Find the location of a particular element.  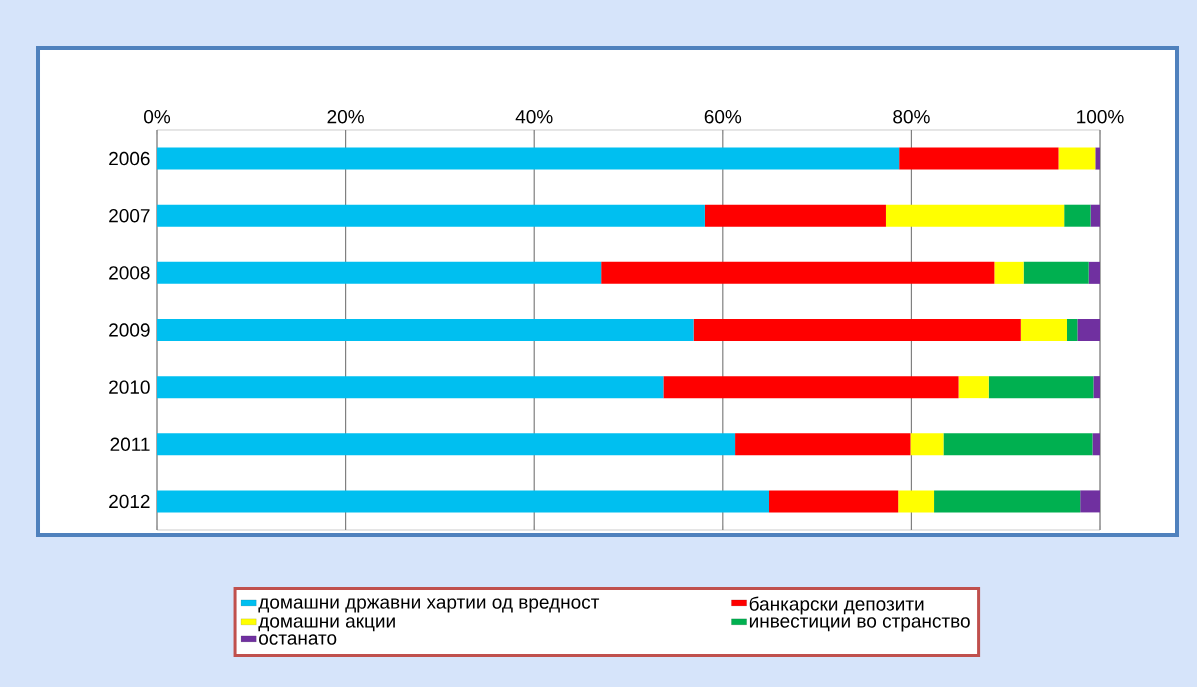

x-tick-label: 0% is located at coordinates (157, 117).